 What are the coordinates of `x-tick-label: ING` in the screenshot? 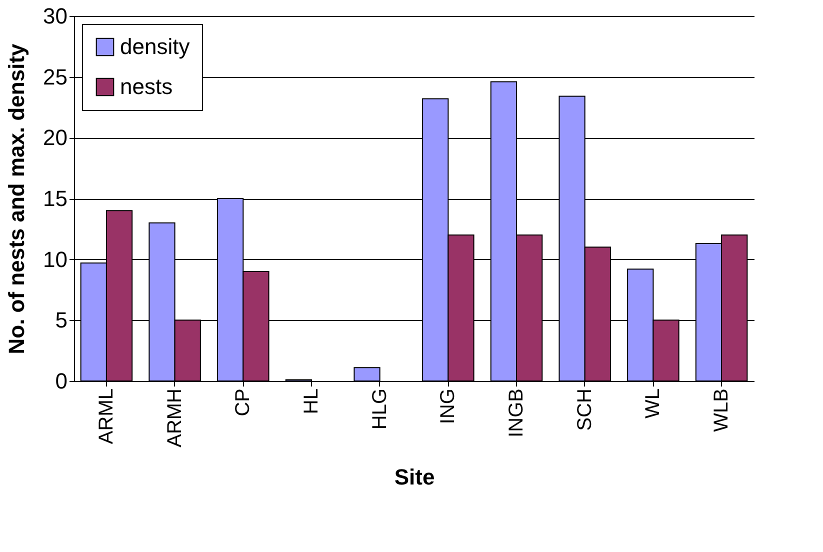 It's located at (448, 406).